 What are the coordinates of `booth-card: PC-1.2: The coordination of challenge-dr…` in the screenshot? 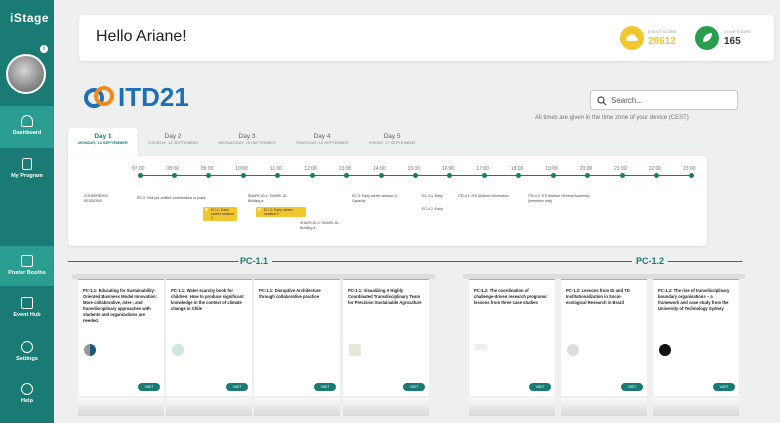 It's located at (512, 335).